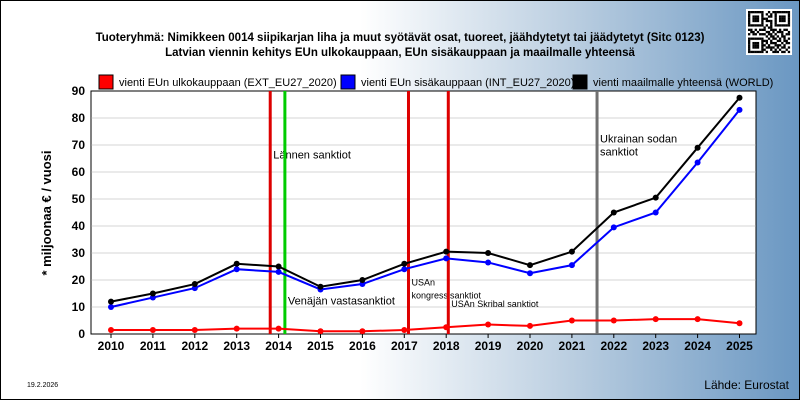 Image resolution: width=800 pixels, height=400 pixels. I want to click on x-tick-label: 2012, so click(194, 346).